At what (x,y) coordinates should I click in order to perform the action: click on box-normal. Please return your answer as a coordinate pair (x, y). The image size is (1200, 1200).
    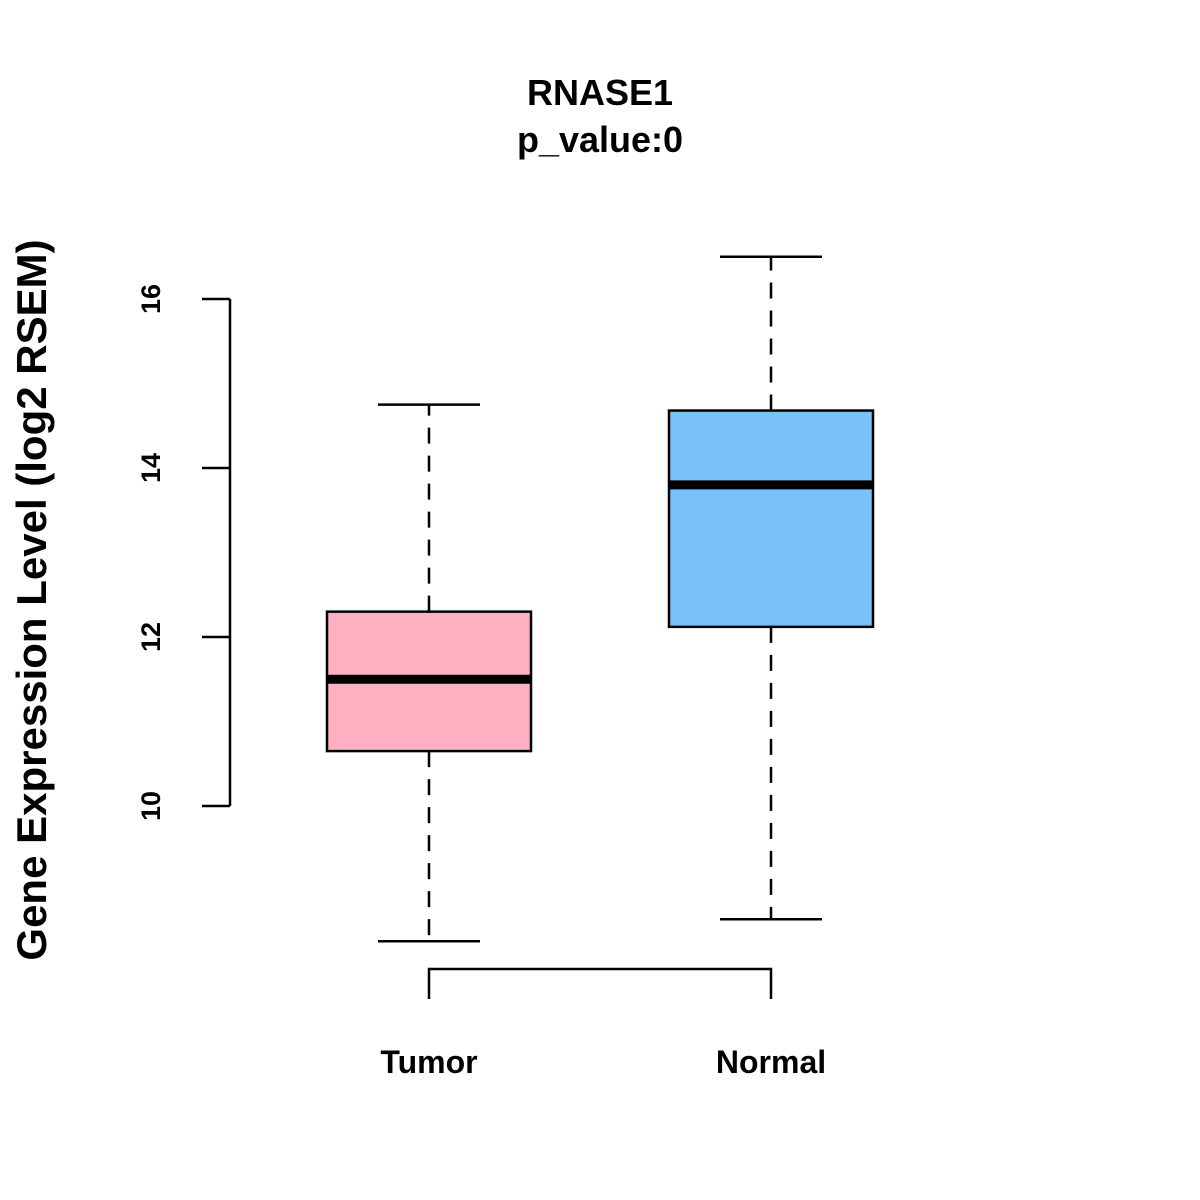
    Looking at the image, I should click on (771, 588).